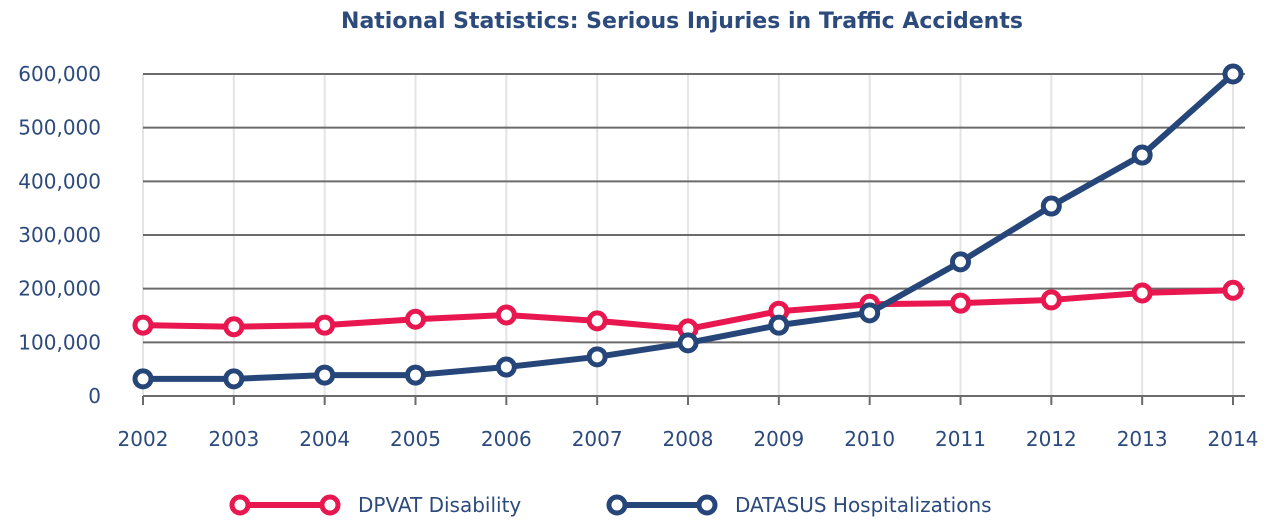 This screenshot has width=1266, height=522. What do you see at coordinates (94, 396) in the screenshot?
I see `y-tick-label: 0` at bounding box center [94, 396].